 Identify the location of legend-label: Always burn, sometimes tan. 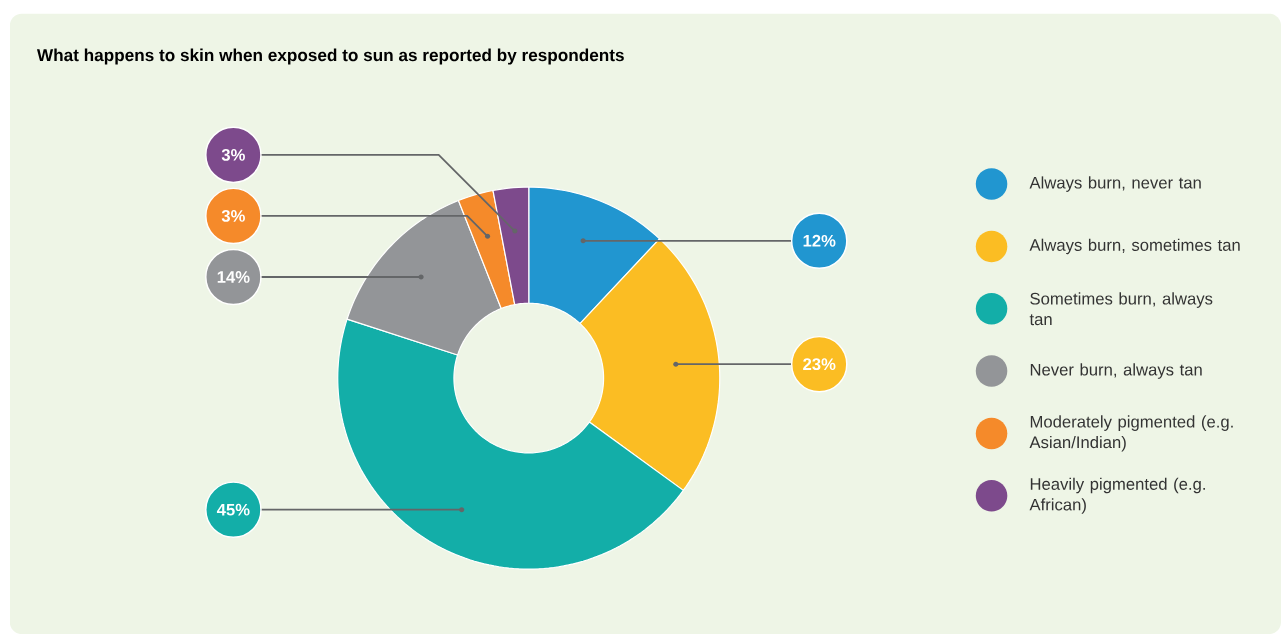
(1134, 246).